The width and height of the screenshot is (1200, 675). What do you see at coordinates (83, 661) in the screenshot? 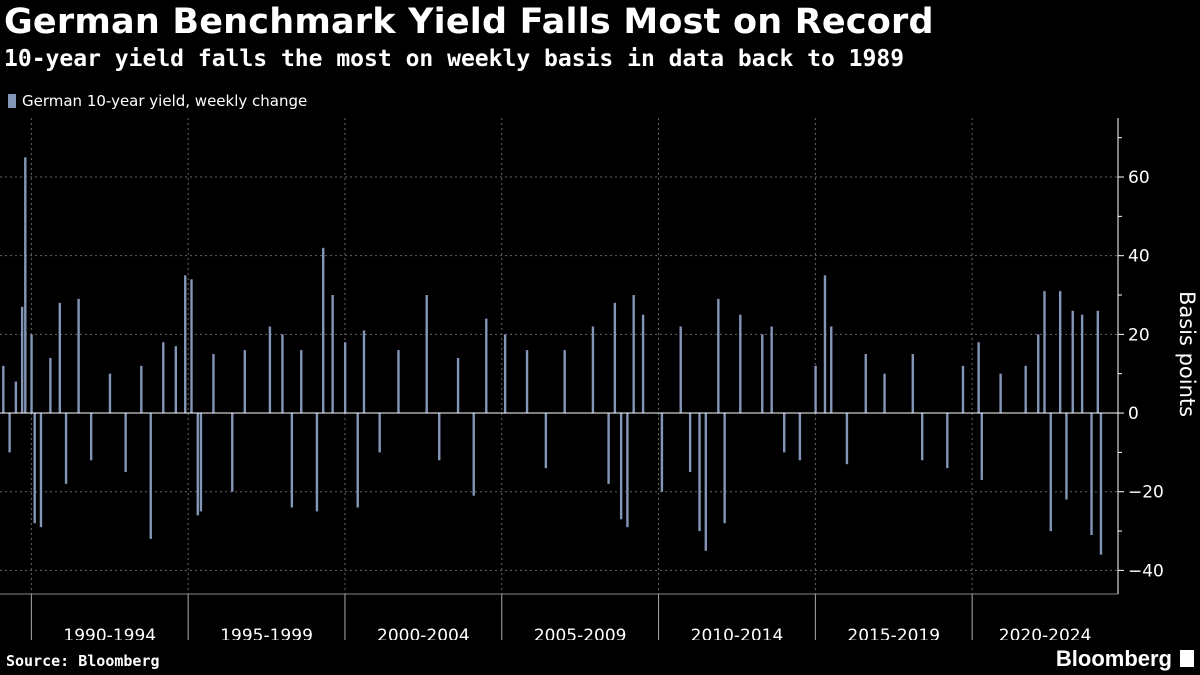
I see `source-note: Source: Bloomberg` at bounding box center [83, 661].